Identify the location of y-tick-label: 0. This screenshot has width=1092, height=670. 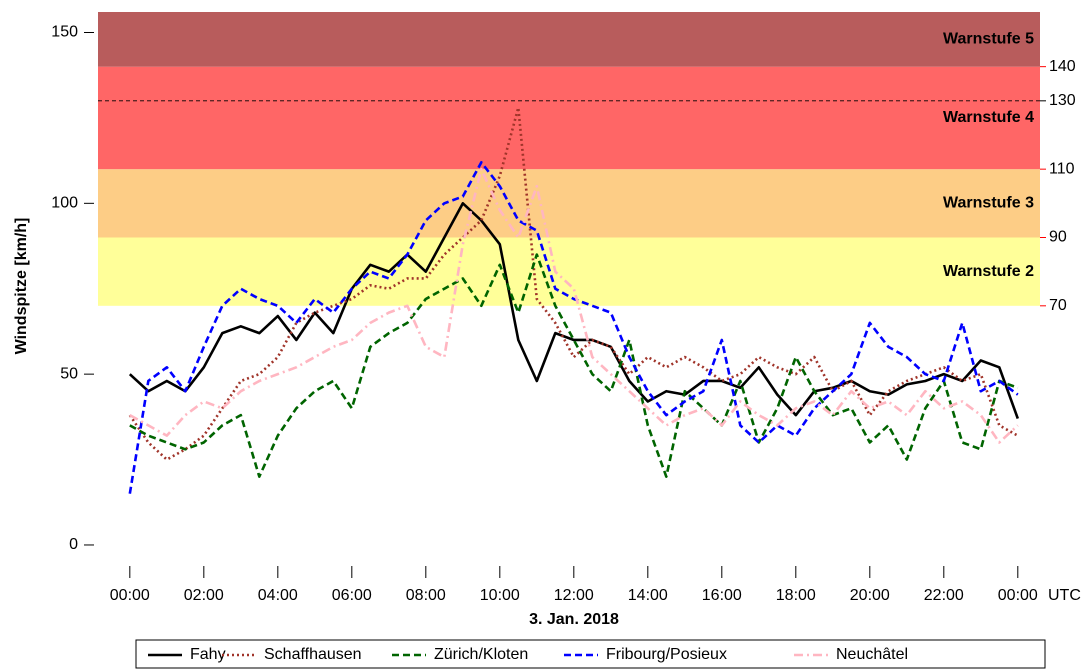
(73, 544).